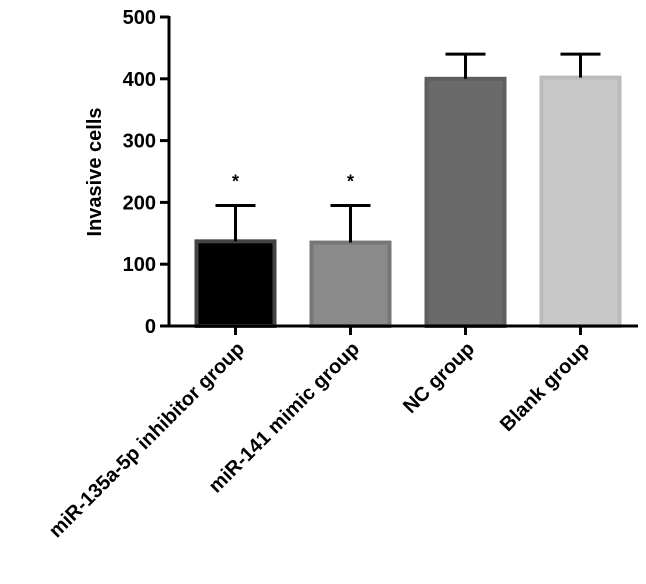 Image resolution: width=646 pixels, height=584 pixels. I want to click on y-tick-label: 500, so click(139, 18).